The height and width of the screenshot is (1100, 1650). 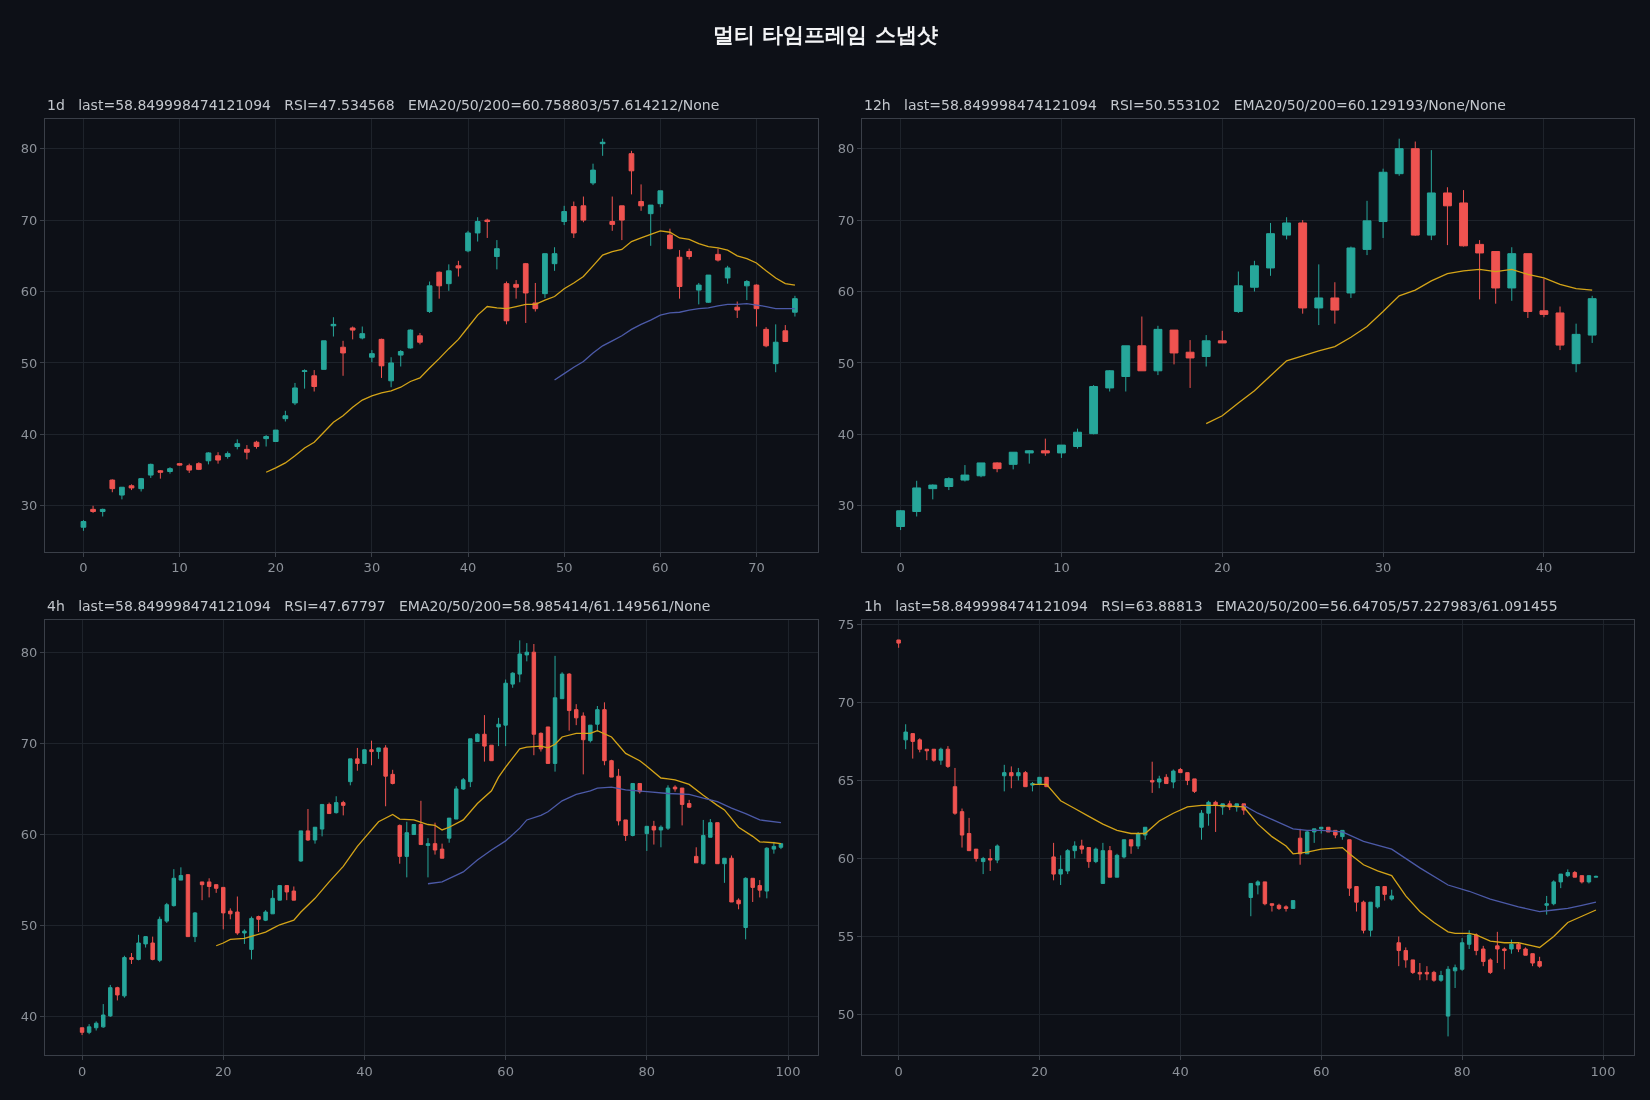 I want to click on y-tick-label: 55, so click(x=846, y=937).